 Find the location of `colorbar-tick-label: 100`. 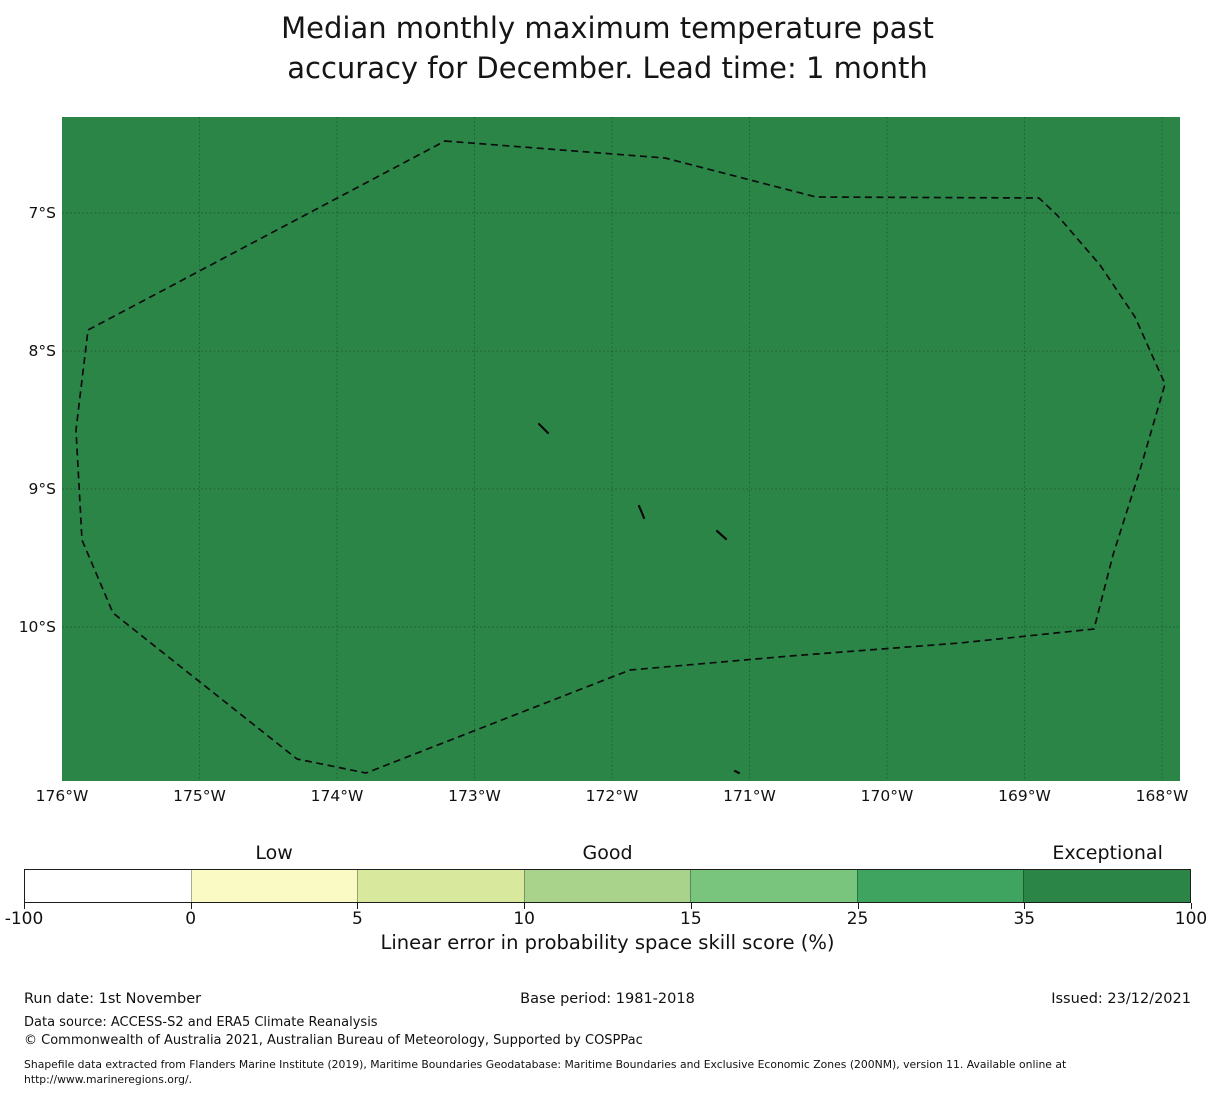

colorbar-tick-label: 100 is located at coordinates (1191, 919).